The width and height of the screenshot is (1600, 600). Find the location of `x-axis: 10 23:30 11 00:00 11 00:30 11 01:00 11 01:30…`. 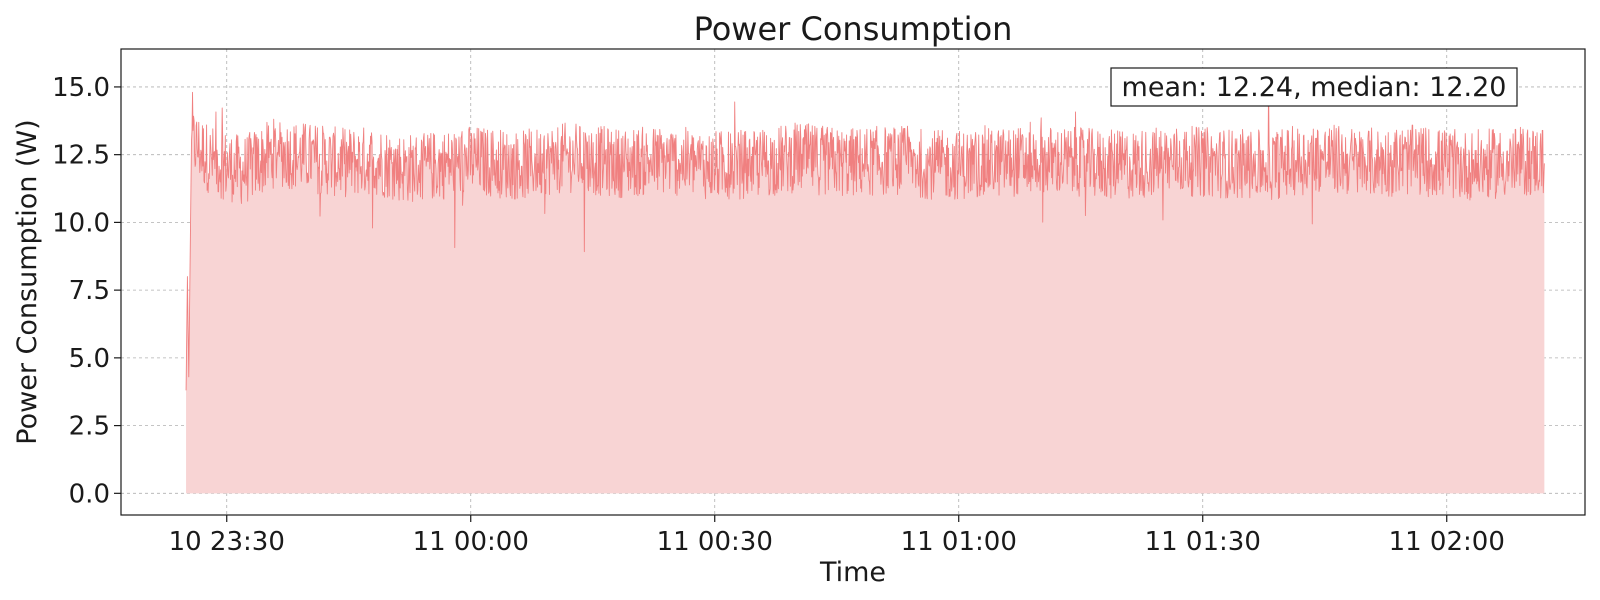

x-axis: 10 23:30 11 00:00 11 00:30 11 01:00 11 01:30… is located at coordinates (837, 536).